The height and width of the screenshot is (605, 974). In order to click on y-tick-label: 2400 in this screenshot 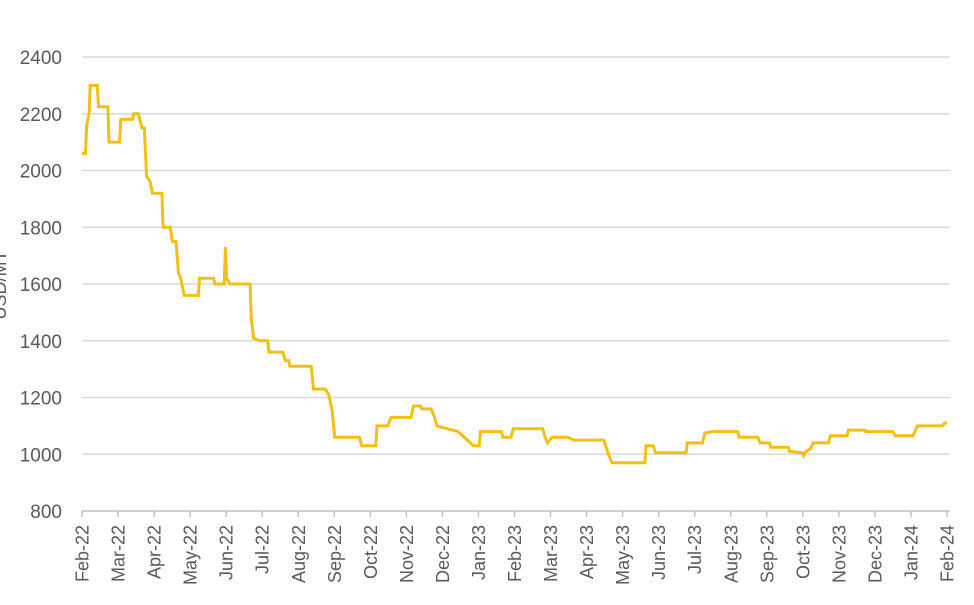, I will do `click(41, 58)`.